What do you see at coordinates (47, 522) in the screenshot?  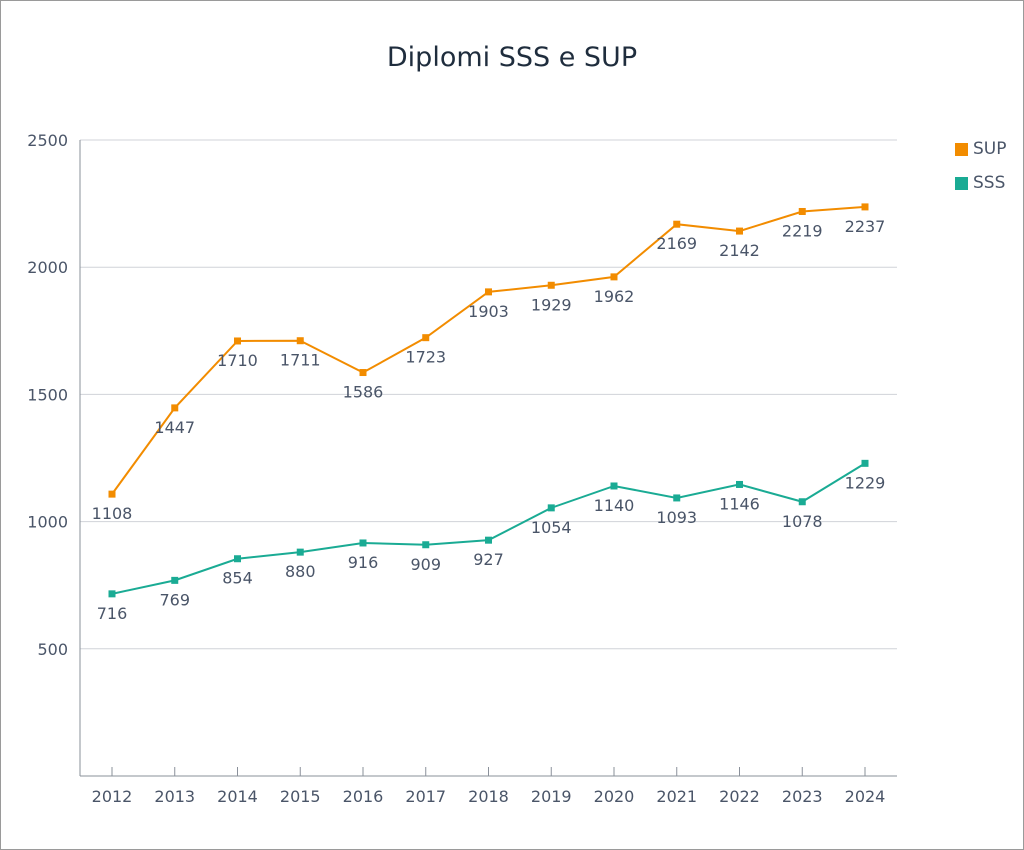 I see `y-tick-label: 1000` at bounding box center [47, 522].